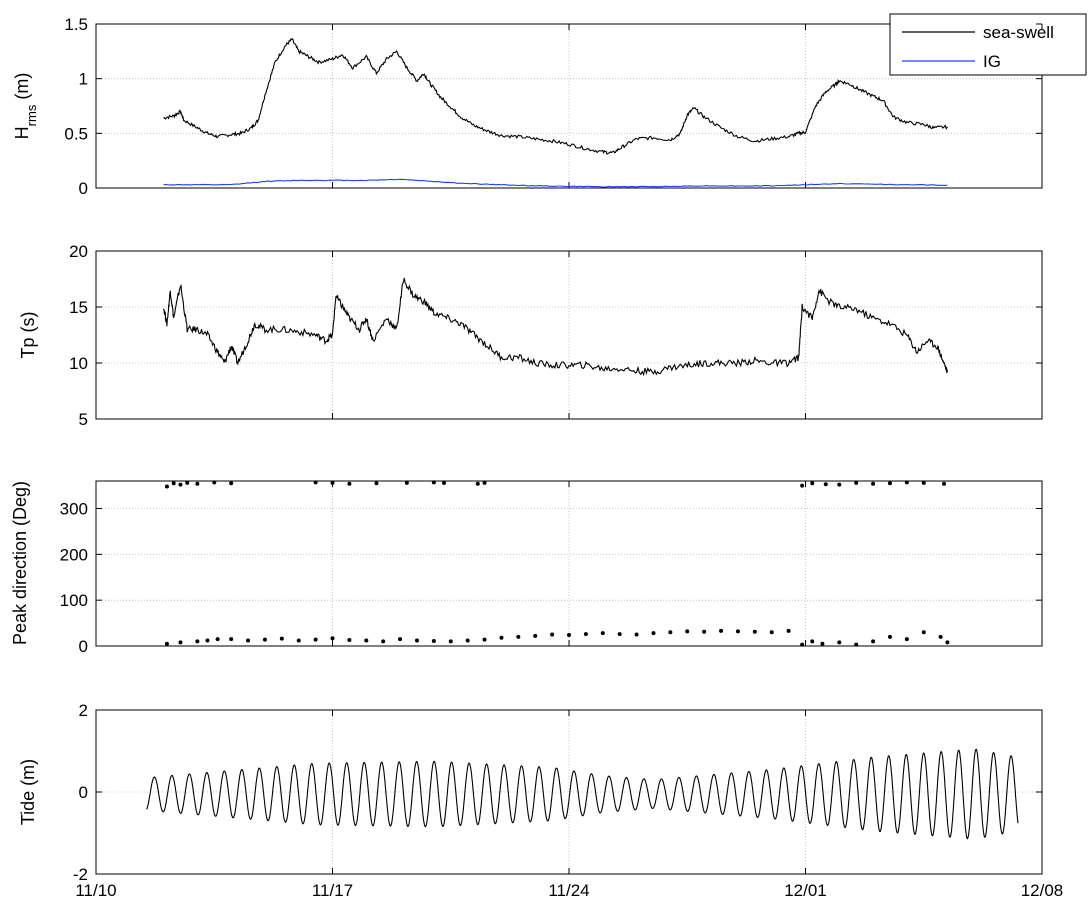 The width and height of the screenshot is (1091, 907). Describe the element at coordinates (582, 794) in the screenshot. I see `series-tide` at that location.